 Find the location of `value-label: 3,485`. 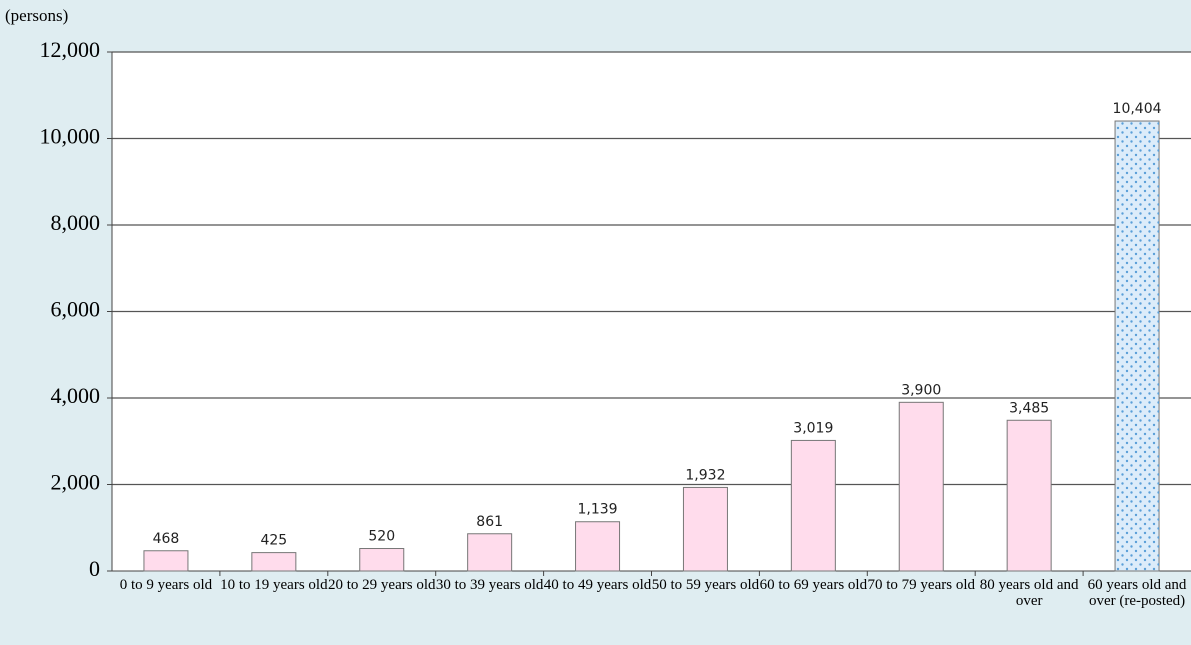

value-label: 3,485 is located at coordinates (1029, 408).